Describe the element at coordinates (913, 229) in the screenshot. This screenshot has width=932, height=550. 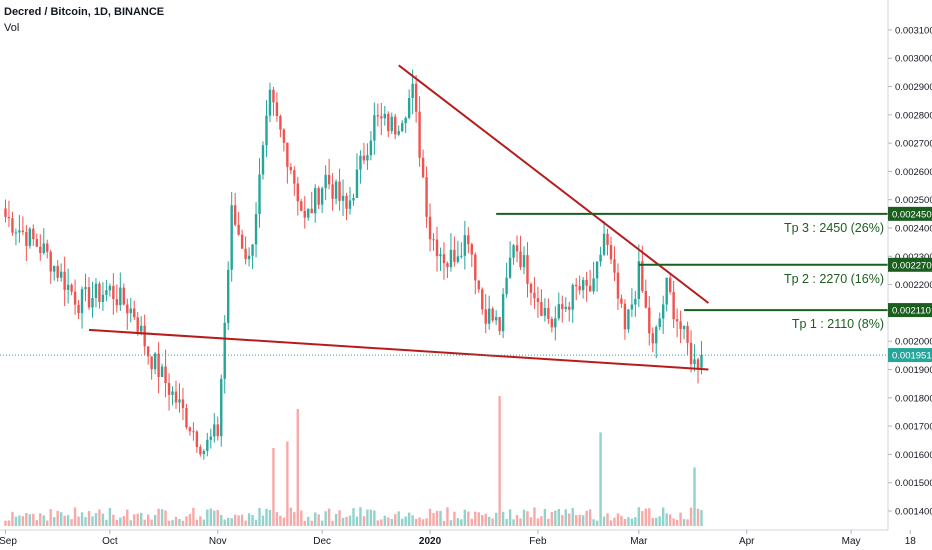
I see `price-tick-label: 0.002400` at that location.